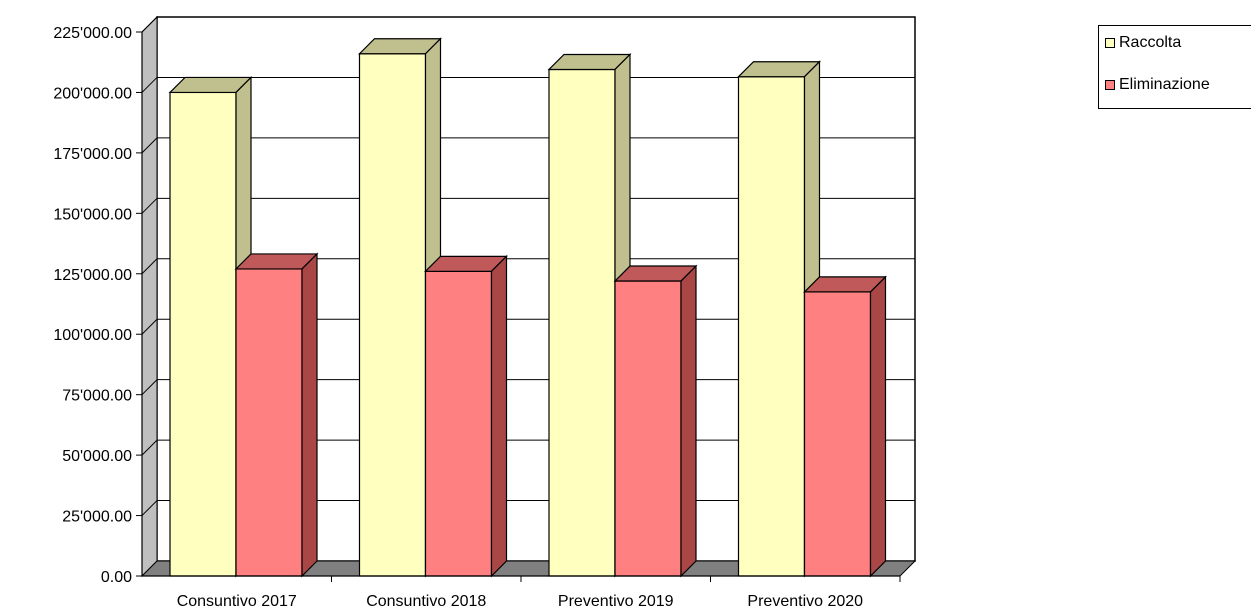  Describe the element at coordinates (426, 601) in the screenshot. I see `x-tick-label: Consuntivo 2018` at that location.